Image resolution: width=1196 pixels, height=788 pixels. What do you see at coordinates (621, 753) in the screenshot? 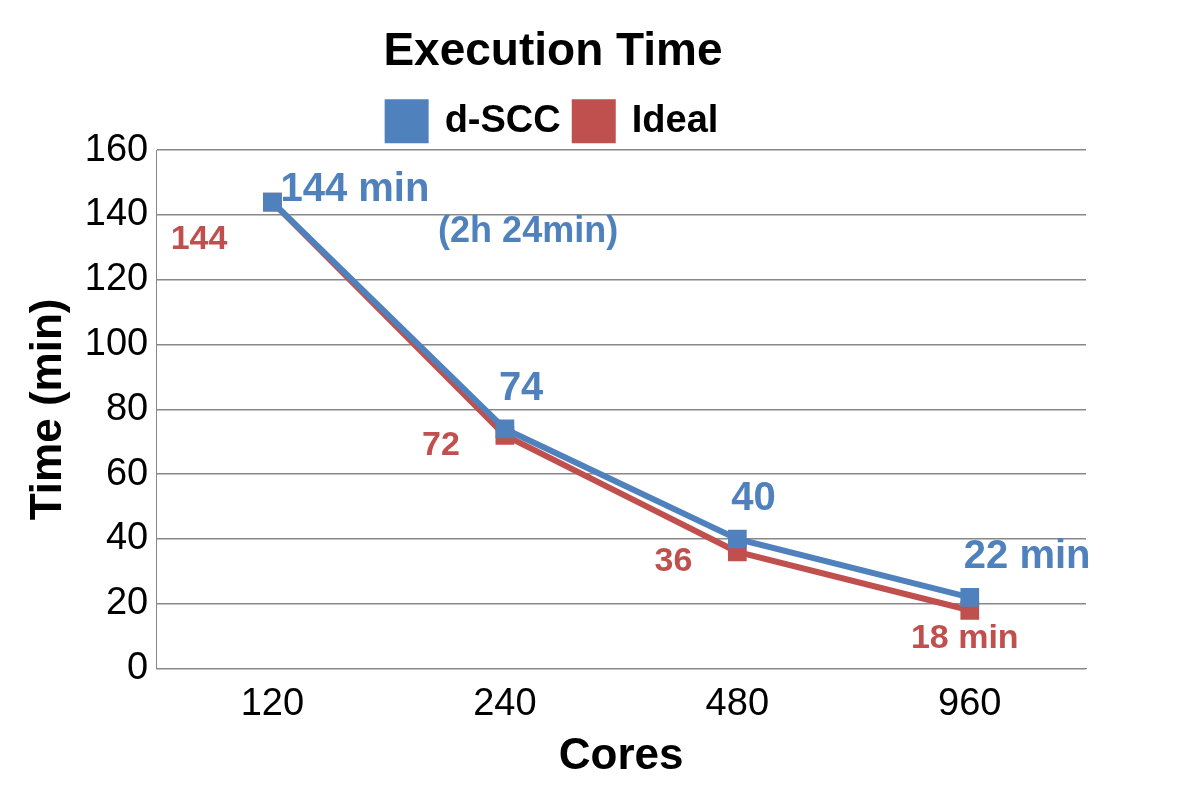
I see `x-axis-title: Cores` at bounding box center [621, 753].